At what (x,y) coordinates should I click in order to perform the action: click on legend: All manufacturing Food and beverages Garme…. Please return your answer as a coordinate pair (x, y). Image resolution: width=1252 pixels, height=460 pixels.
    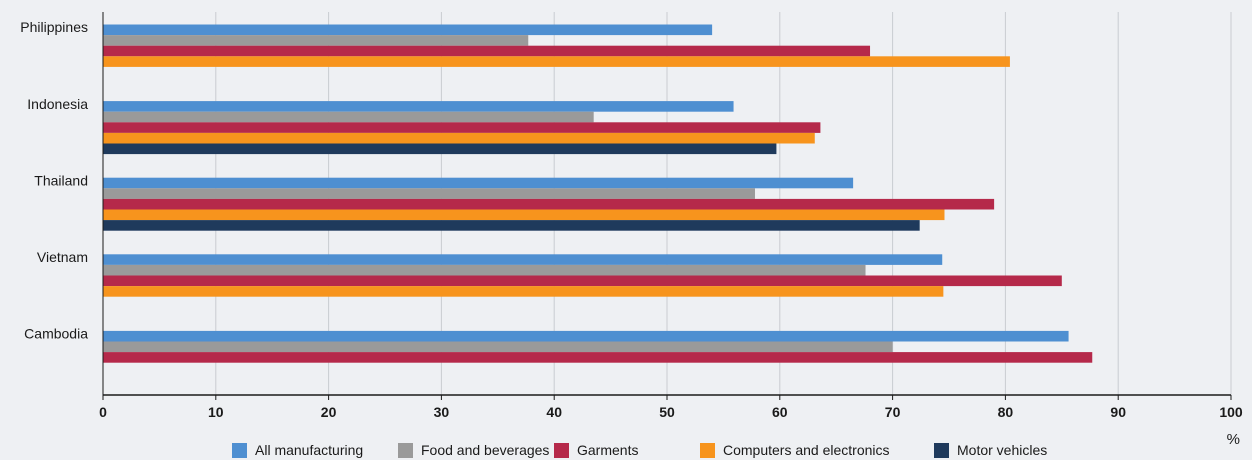
    Looking at the image, I should click on (639, 450).